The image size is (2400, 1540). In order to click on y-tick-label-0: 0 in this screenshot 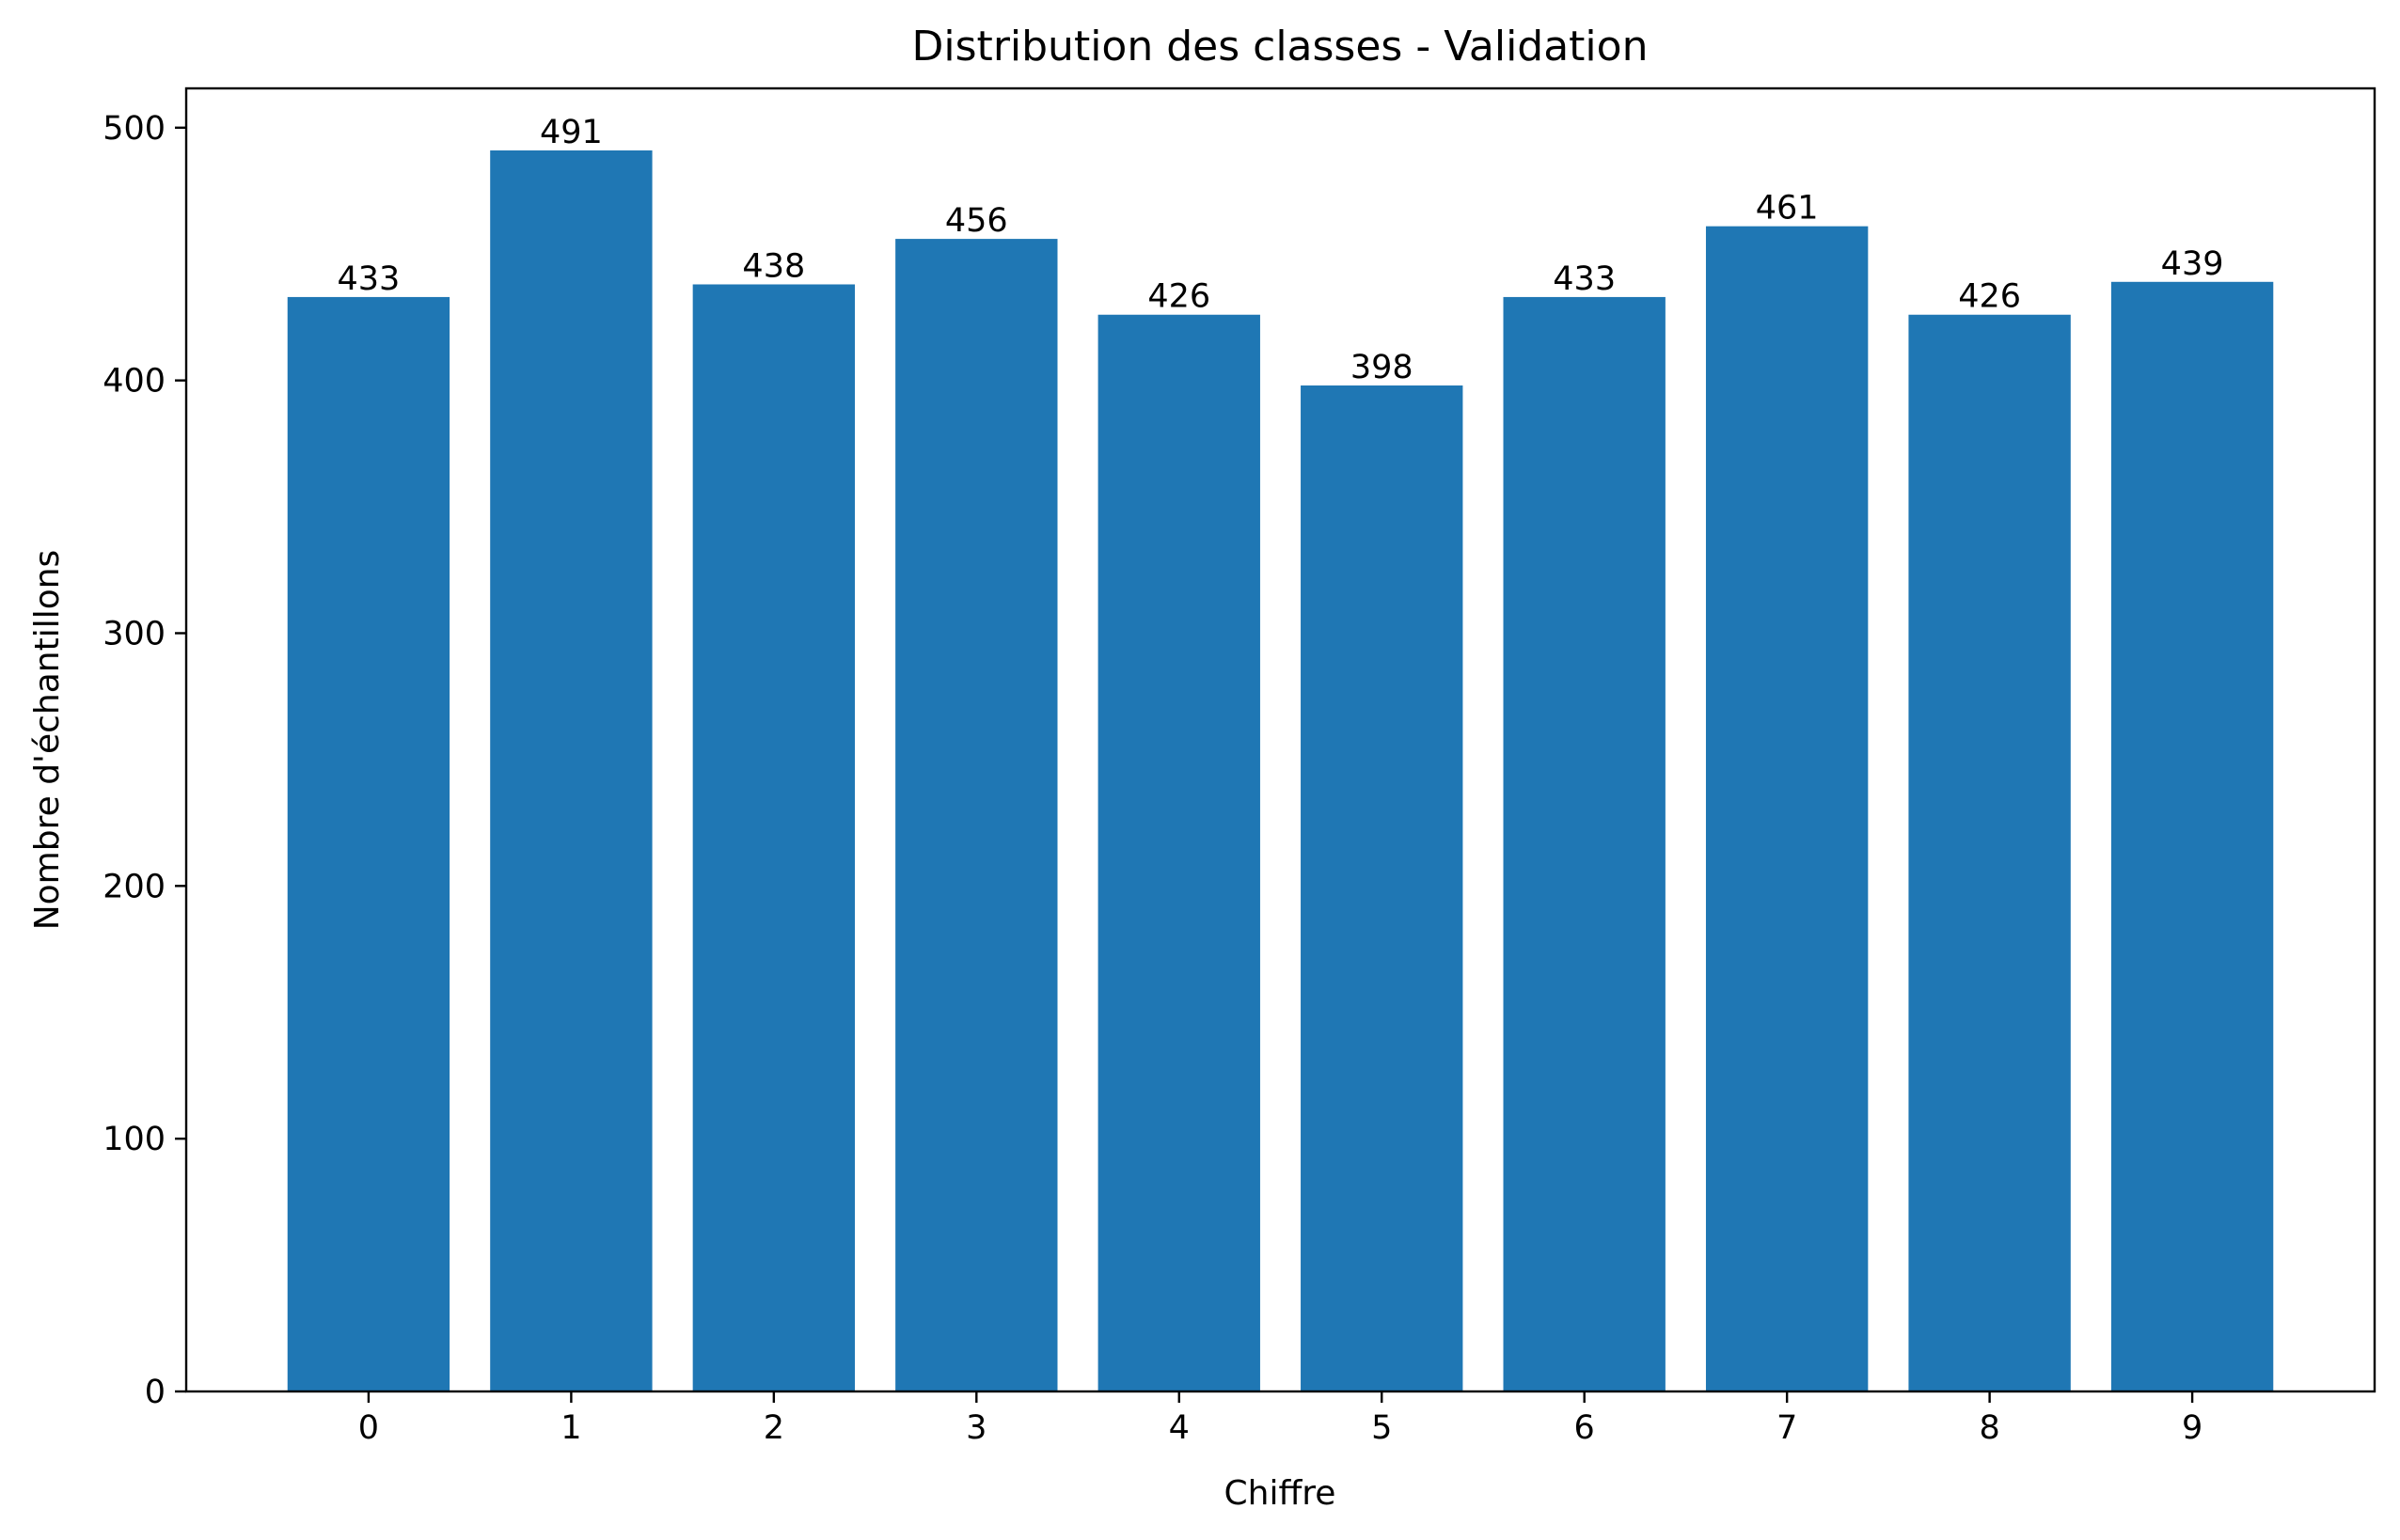, I will do `click(155, 1392)`.